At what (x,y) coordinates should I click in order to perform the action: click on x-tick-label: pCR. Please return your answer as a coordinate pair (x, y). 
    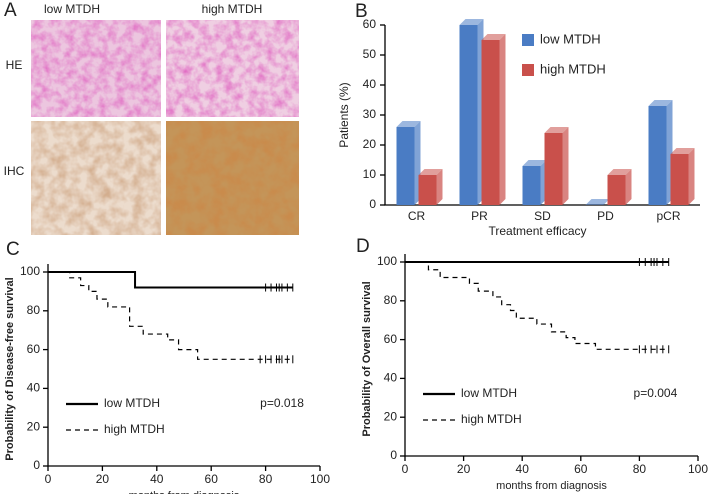
    Looking at the image, I should click on (668, 216).